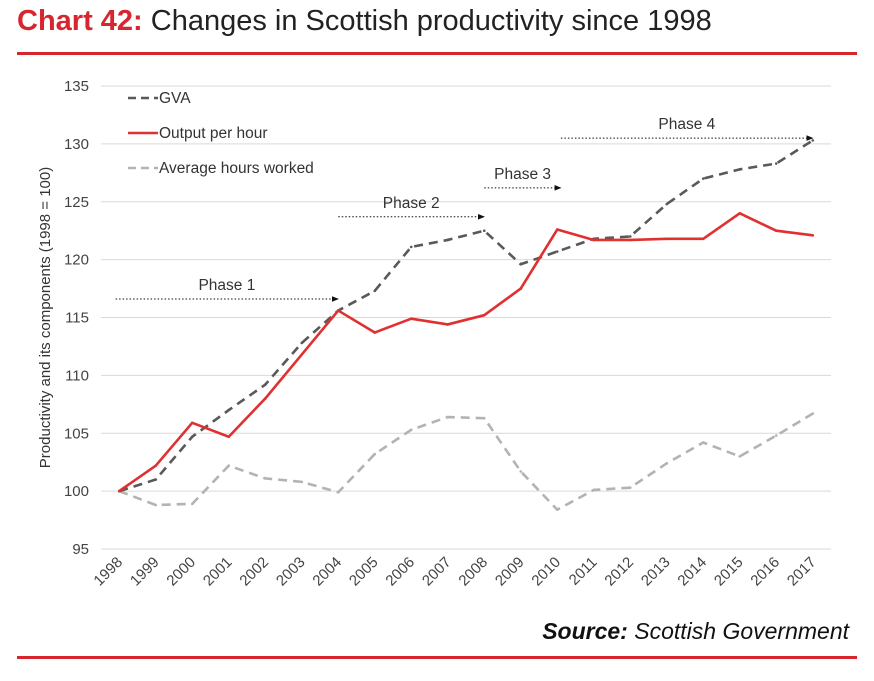  What do you see at coordinates (77, 375) in the screenshot?
I see `y-tick-label: 110` at bounding box center [77, 375].